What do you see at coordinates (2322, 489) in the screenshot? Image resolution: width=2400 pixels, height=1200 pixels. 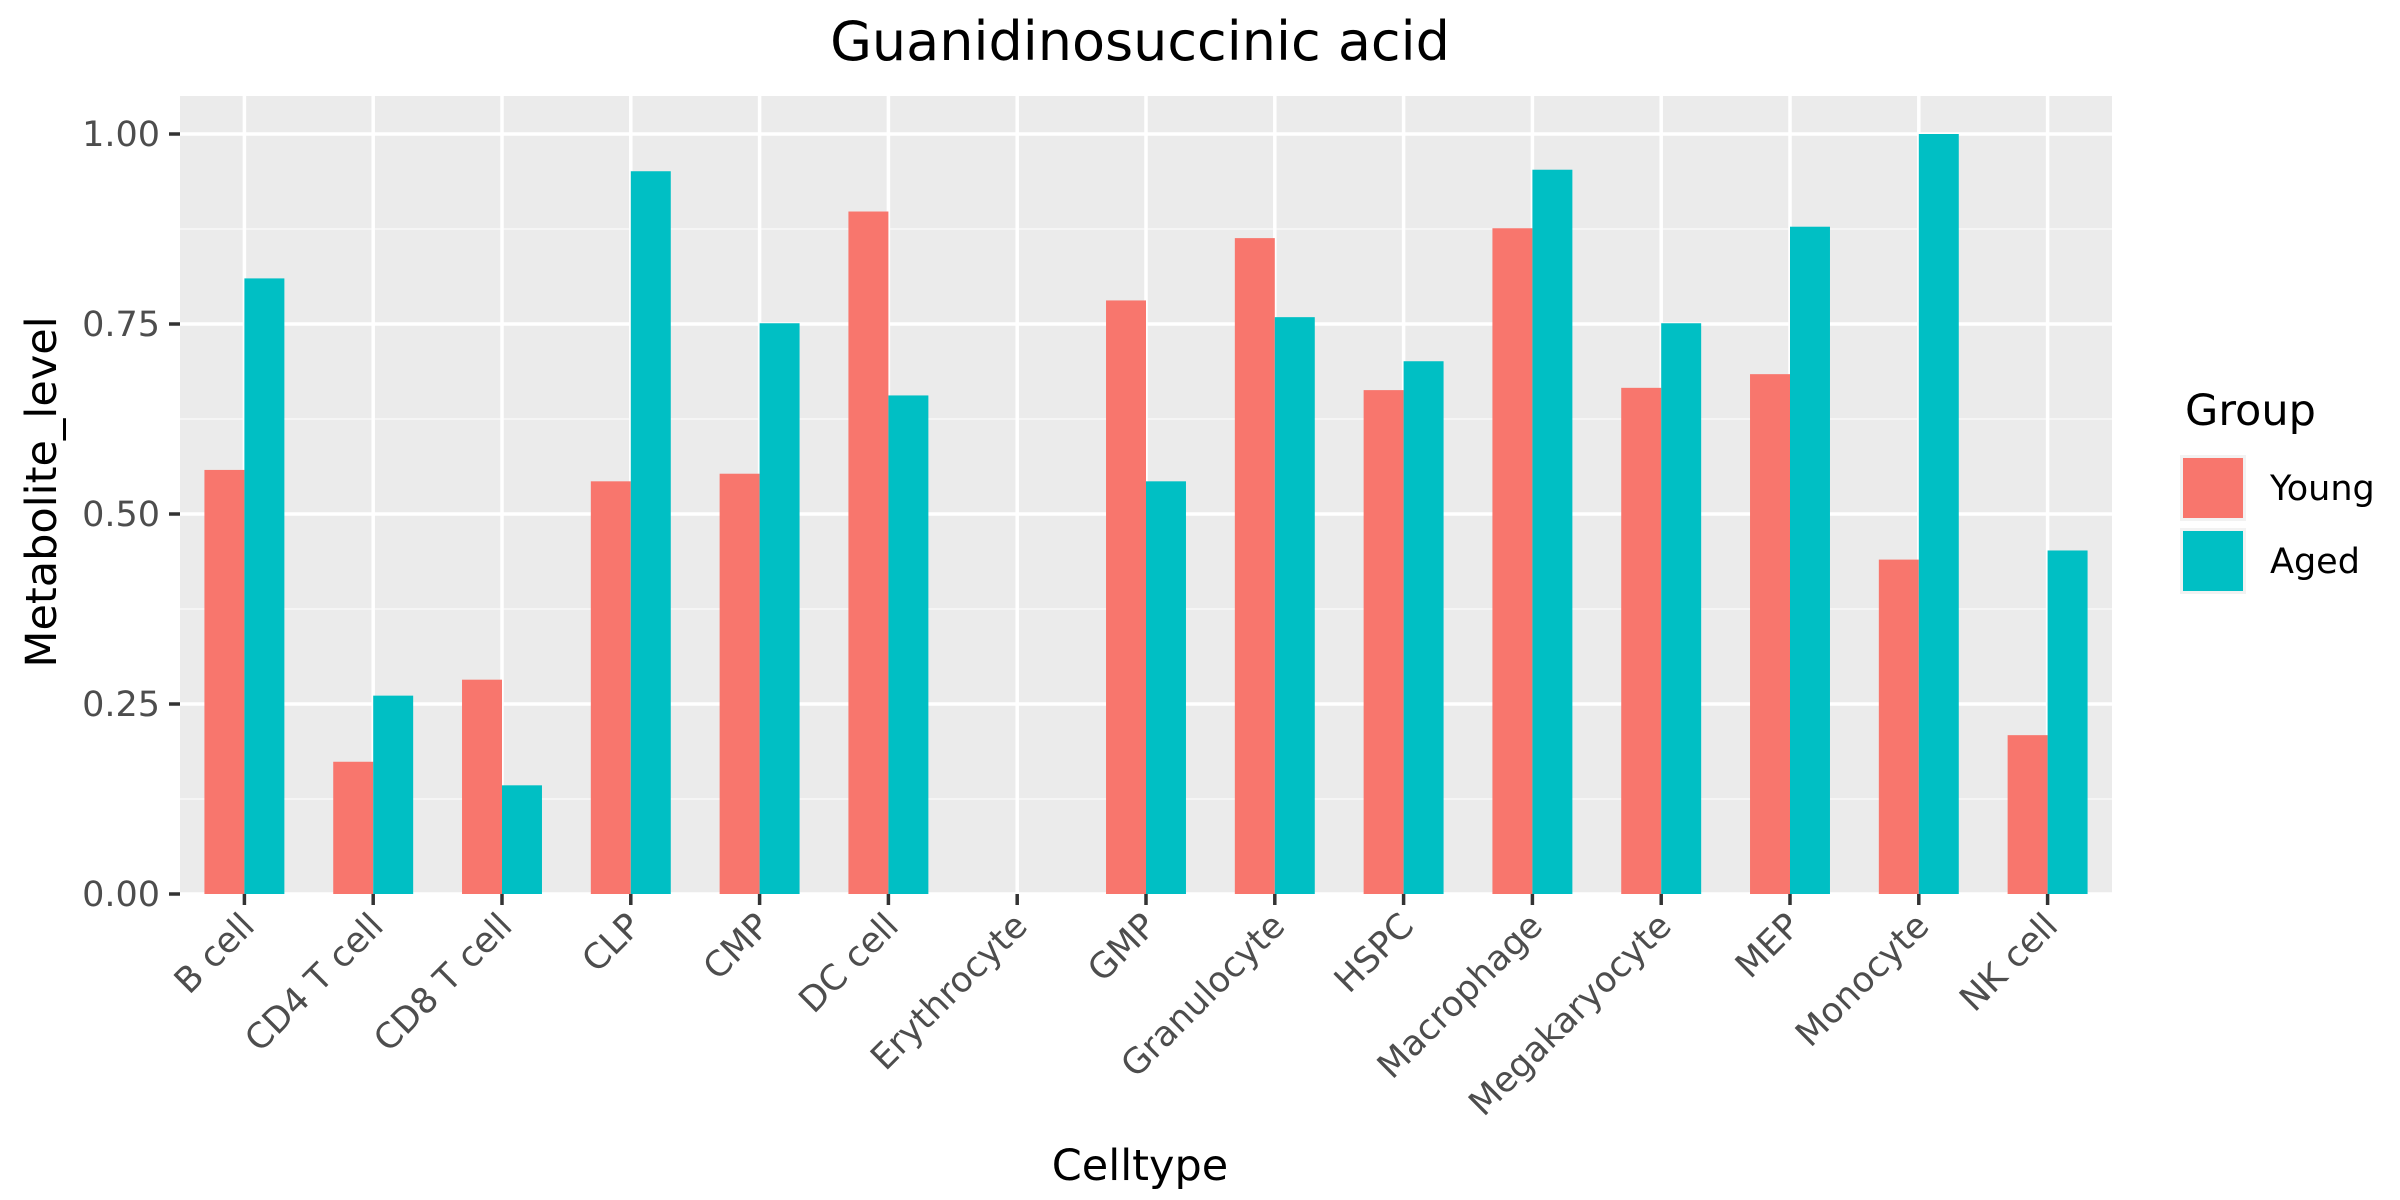 I see `legend-label-young: Young` at bounding box center [2322, 489].